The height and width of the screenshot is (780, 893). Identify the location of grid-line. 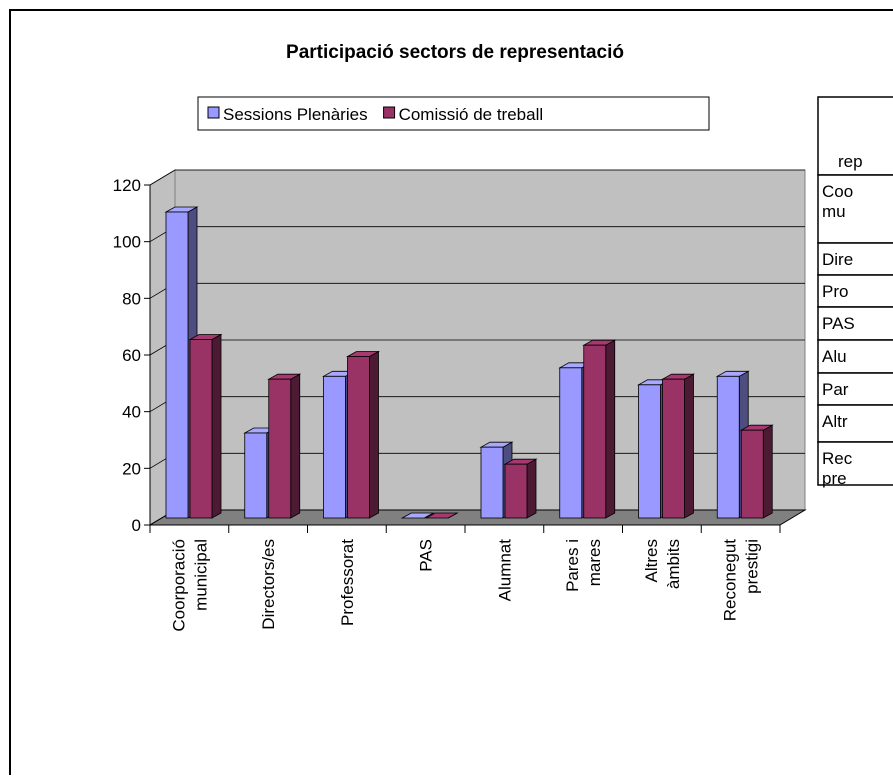
(477, 177).